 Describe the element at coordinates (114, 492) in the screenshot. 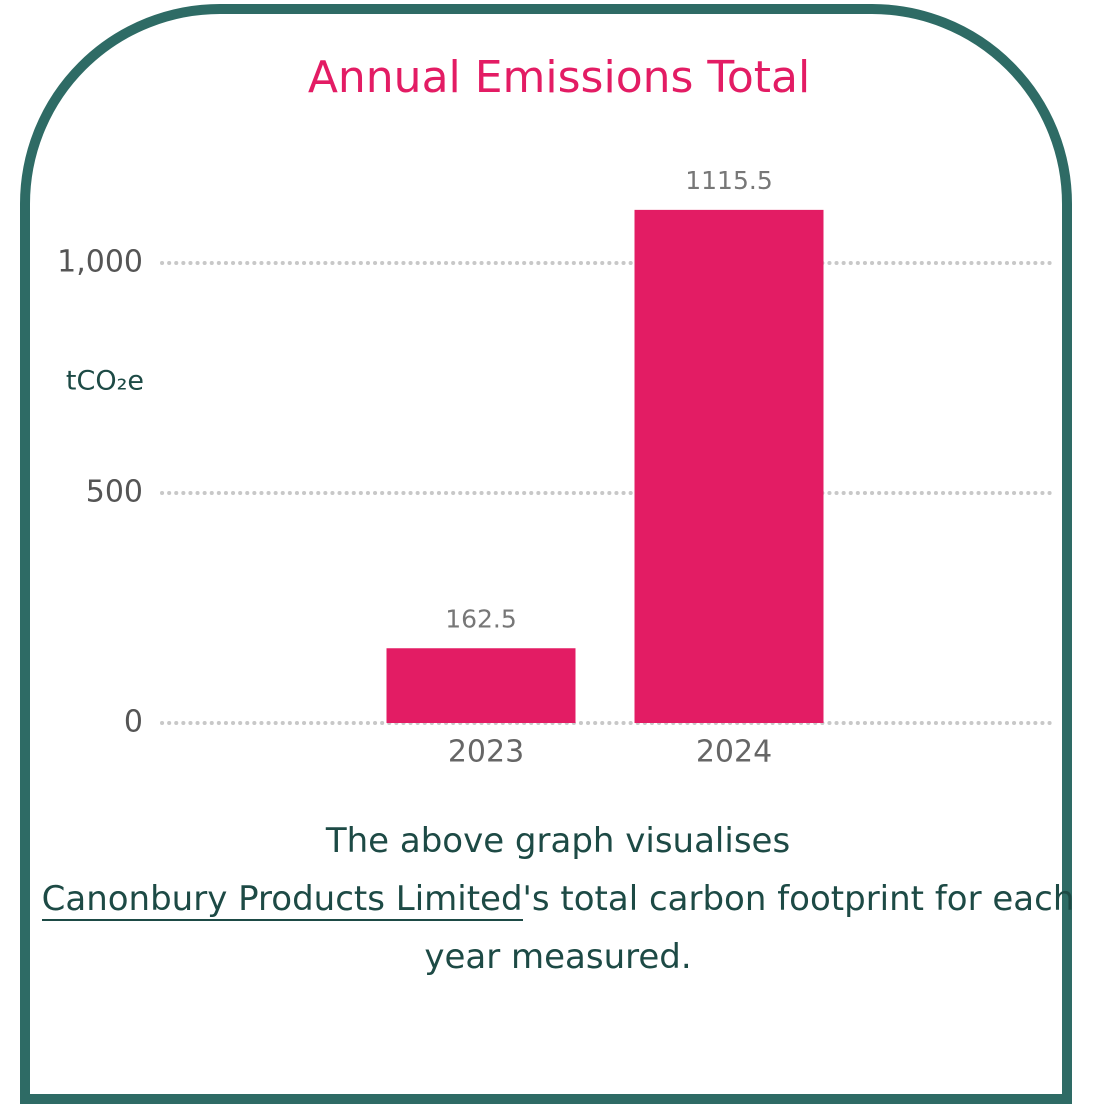

I see `y-tick-label: 500` at that location.